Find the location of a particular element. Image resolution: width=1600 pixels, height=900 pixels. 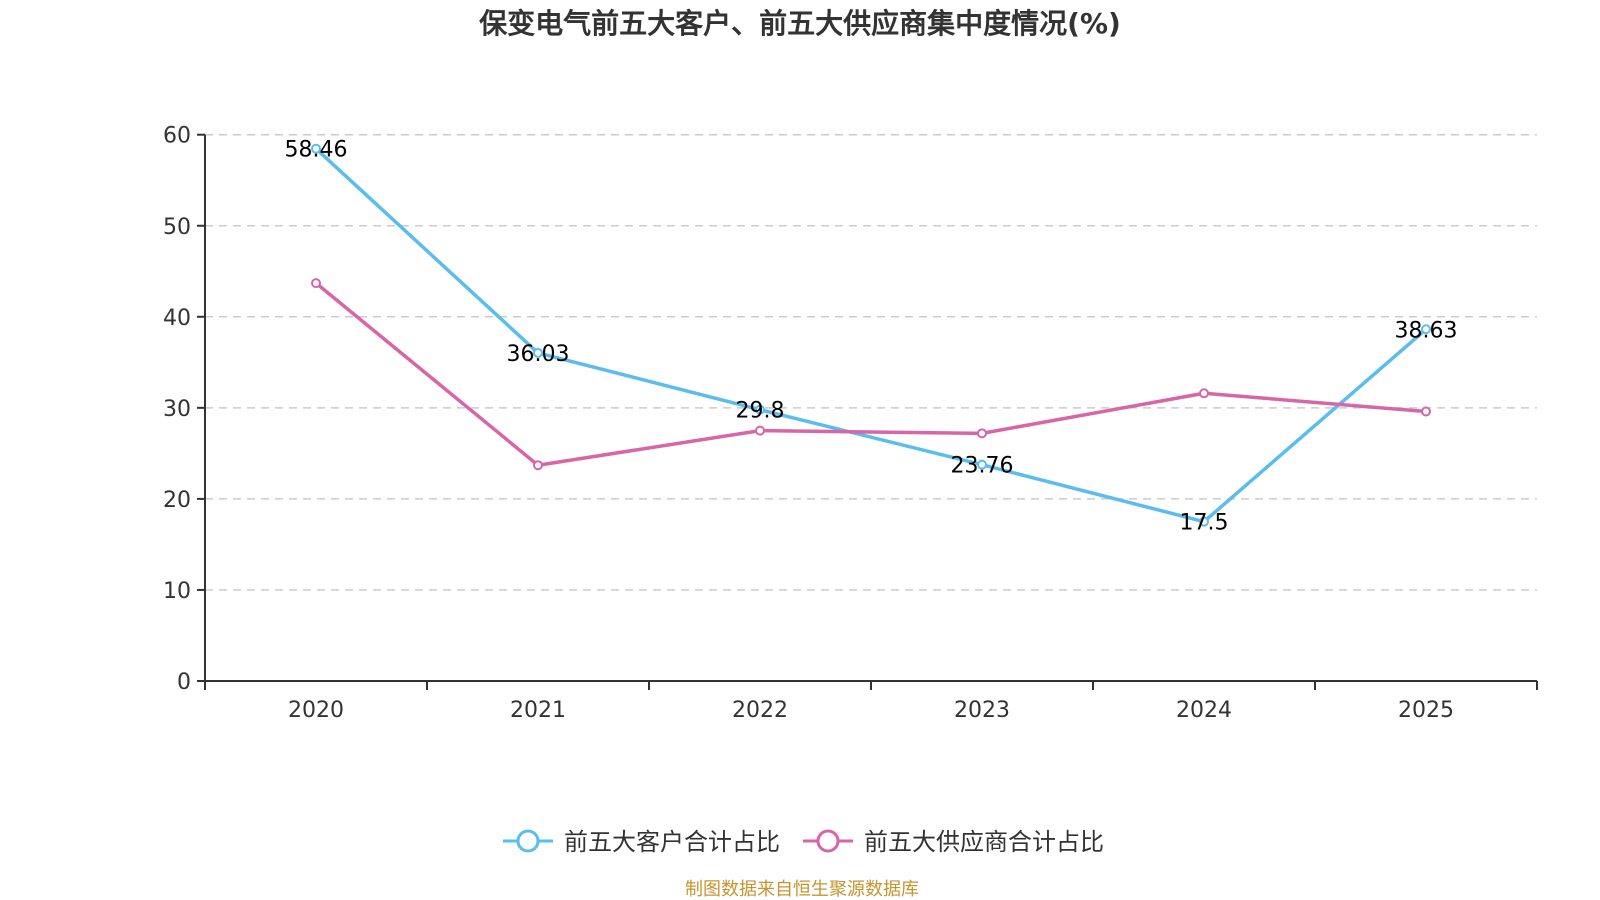

legend: 前五大客户合计占比 前五大供应商合计占比 is located at coordinates (803, 842).